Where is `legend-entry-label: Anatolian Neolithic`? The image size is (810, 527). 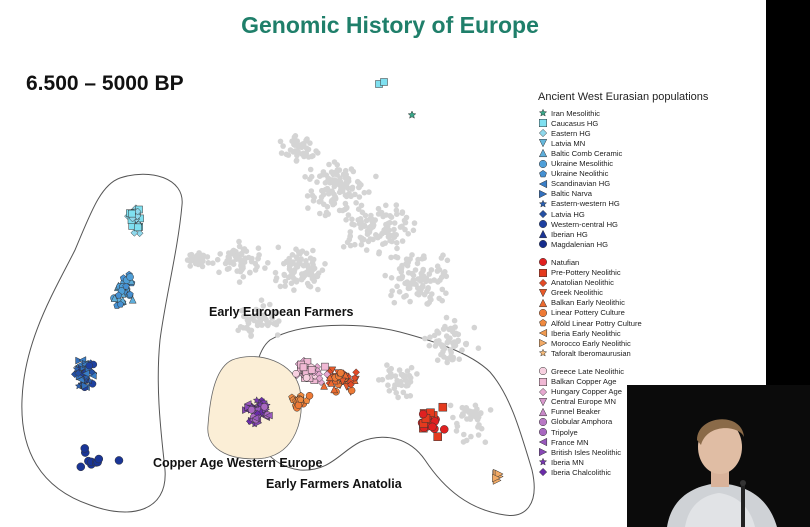 legend-entry-label: Anatolian Neolithic is located at coordinates (582, 283).